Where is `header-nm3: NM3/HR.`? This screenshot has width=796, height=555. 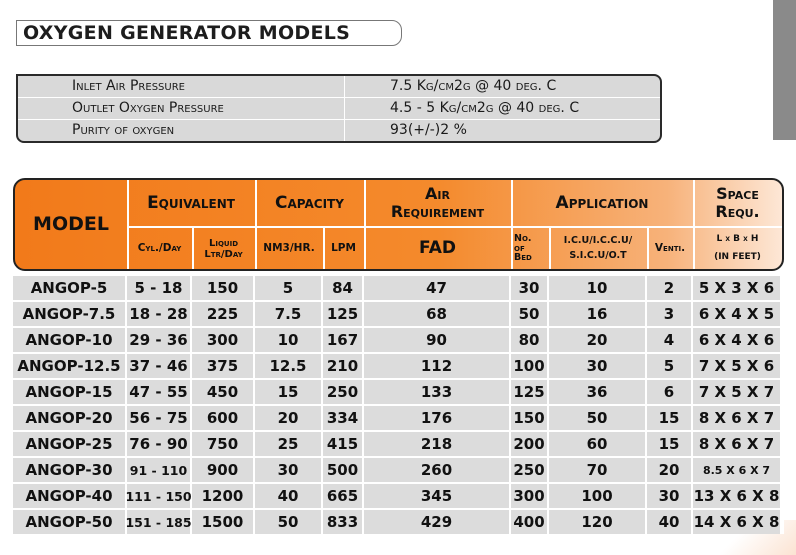
header-nm3: NM3/HR. is located at coordinates (289, 247).